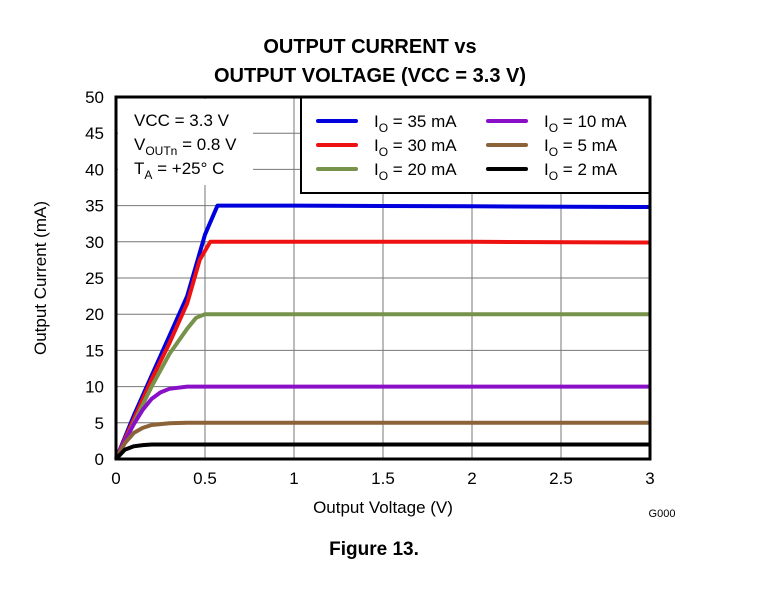  What do you see at coordinates (94, 133) in the screenshot?
I see `y-tick-label: 45` at bounding box center [94, 133].